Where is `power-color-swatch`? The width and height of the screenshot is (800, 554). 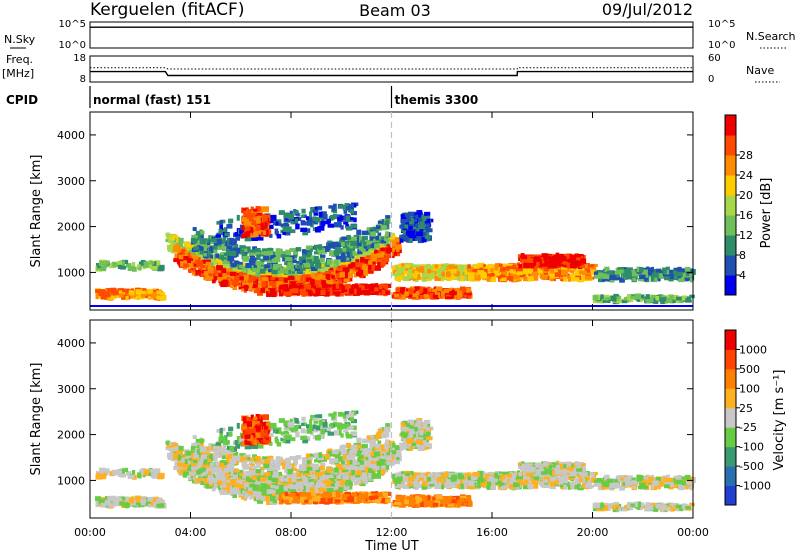 power-color-swatch is located at coordinates (730, 265).